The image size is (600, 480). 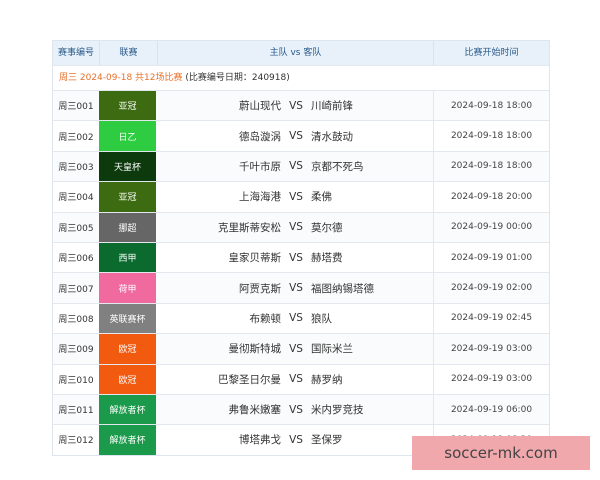 I want to click on table-row: 周三004 亚冠 上海海港 VS 柔佛 2024-09-18 20:00, so click(x=301, y=196).